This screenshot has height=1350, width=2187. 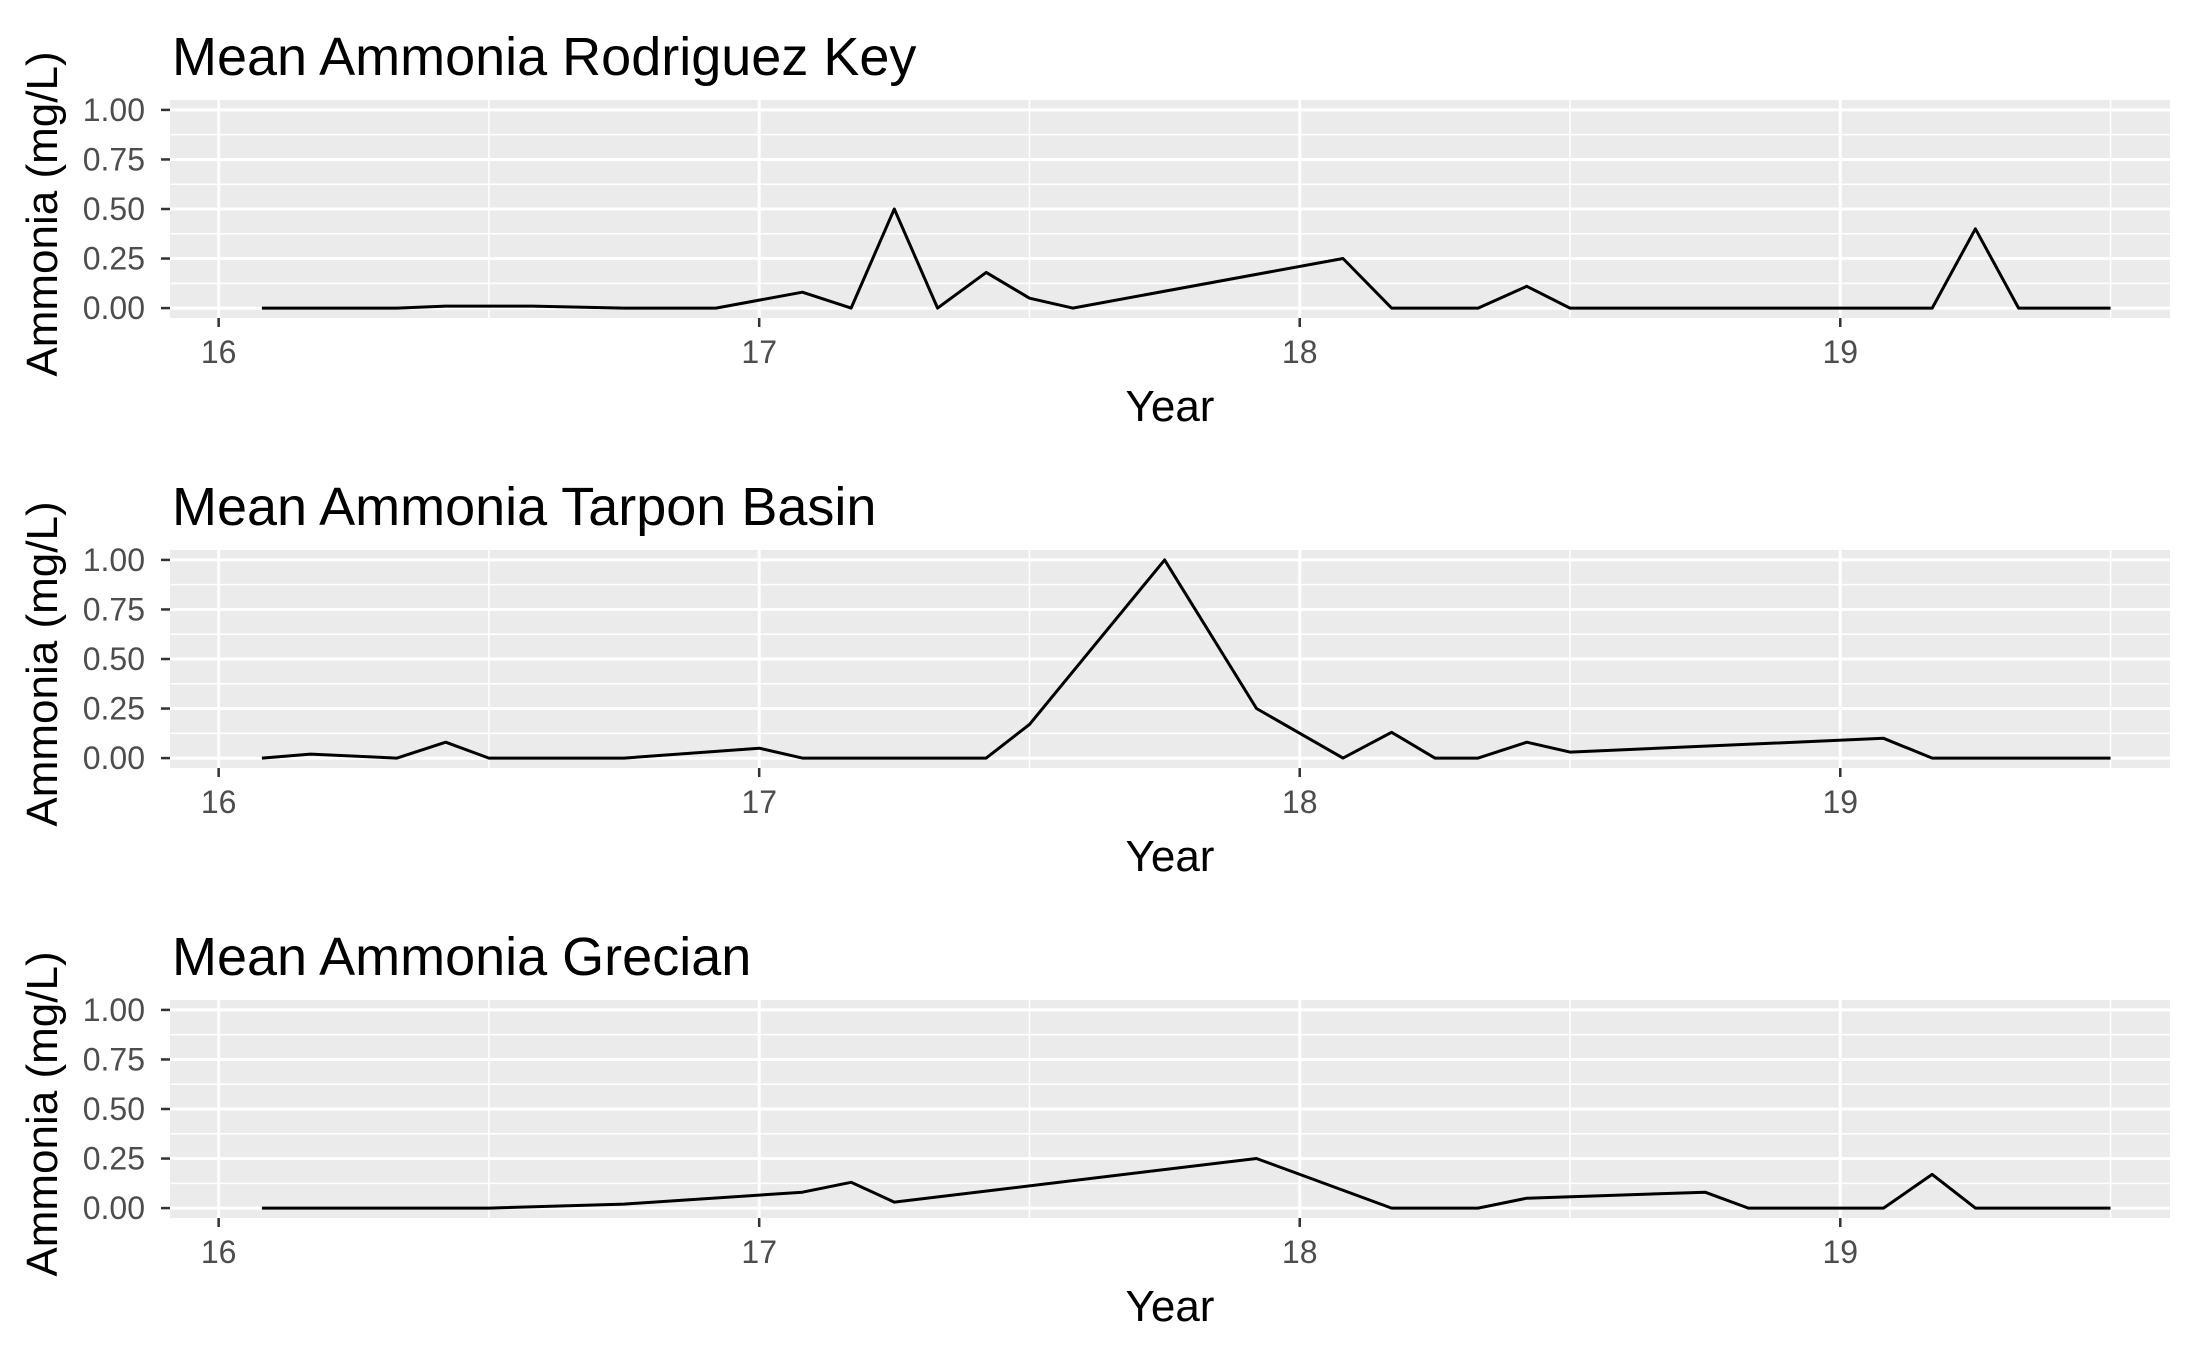 I want to click on panel-title: Mean Ammonia Grecian, so click(x=461, y=957).